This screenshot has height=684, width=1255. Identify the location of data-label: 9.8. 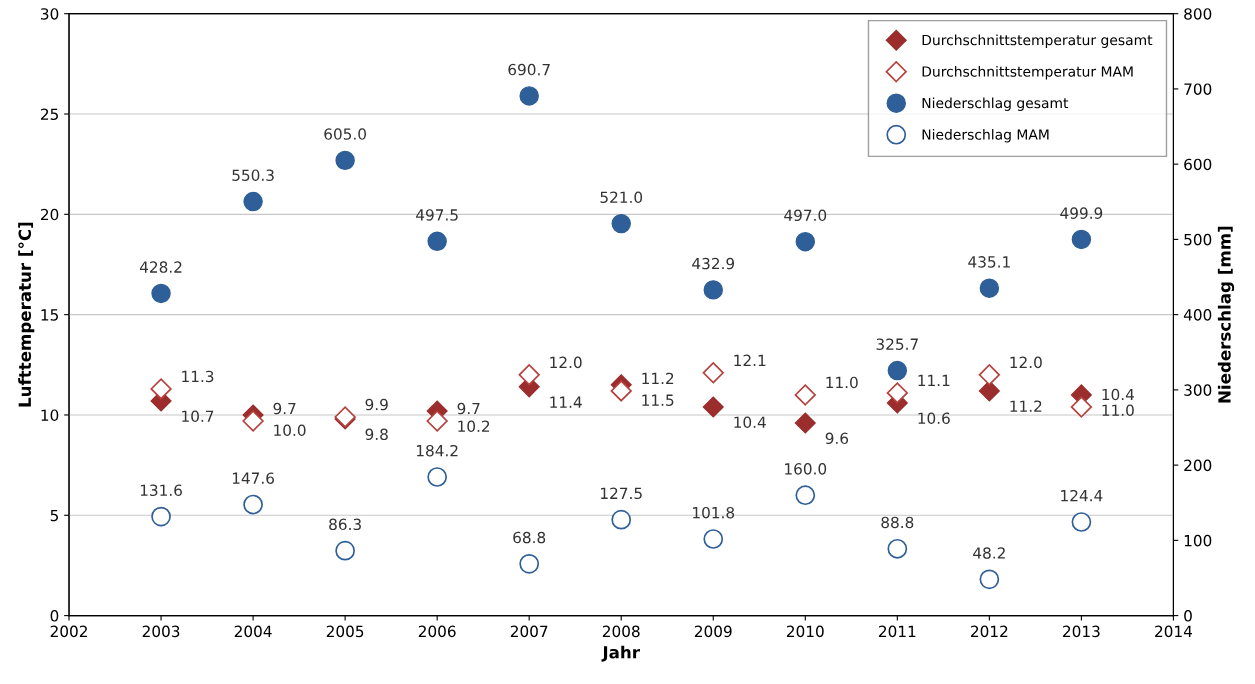
(376, 434).